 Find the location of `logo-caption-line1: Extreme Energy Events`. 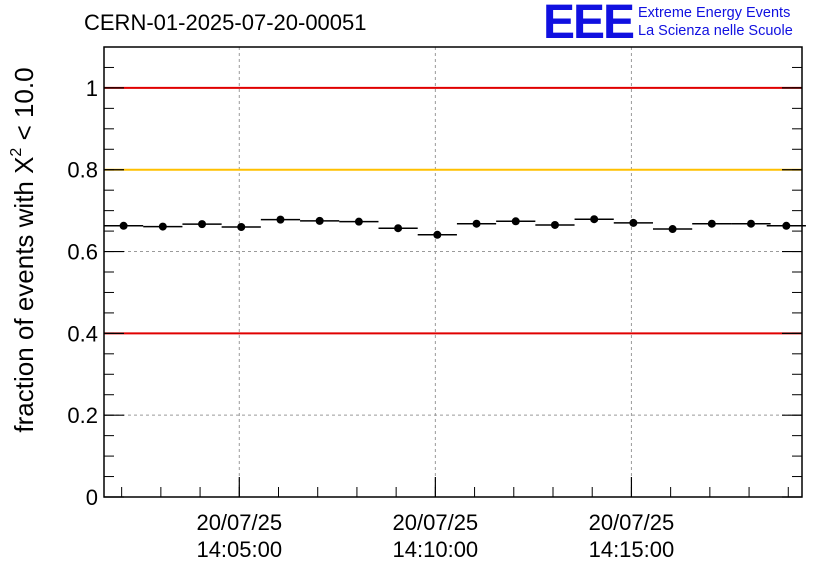

logo-caption-line1: Extreme Energy Events is located at coordinates (714, 13).